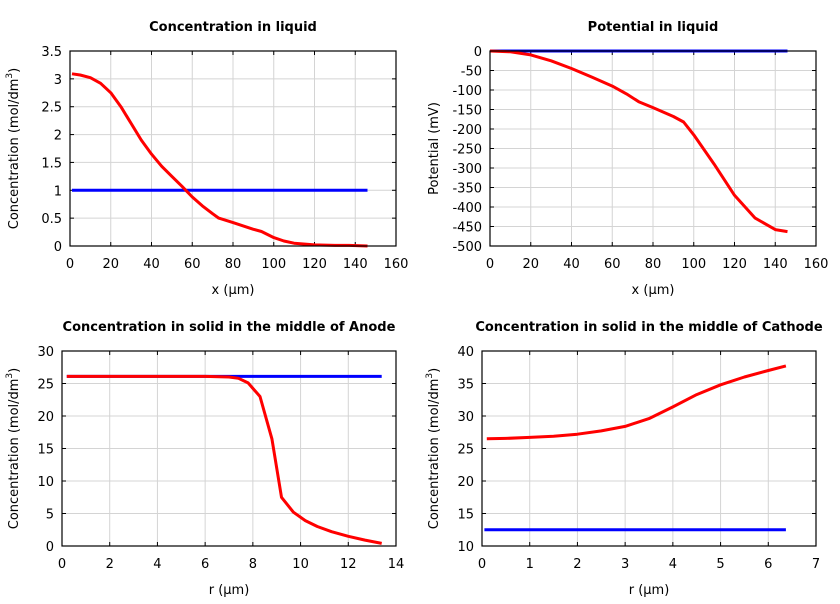 The width and height of the screenshot is (840, 604). What do you see at coordinates (50, 515) in the screenshot?
I see `y-tick-label: 5` at bounding box center [50, 515].